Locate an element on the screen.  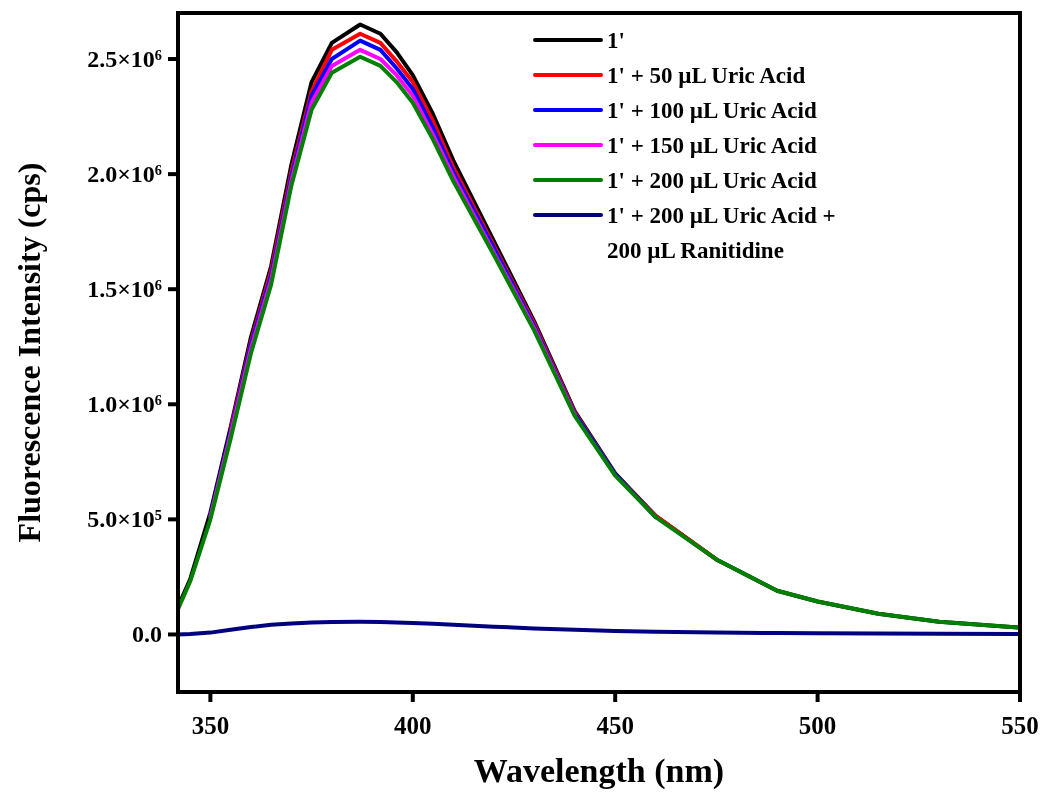
legend-label: 1' + 100 µL Uric Acid is located at coordinates (712, 110).